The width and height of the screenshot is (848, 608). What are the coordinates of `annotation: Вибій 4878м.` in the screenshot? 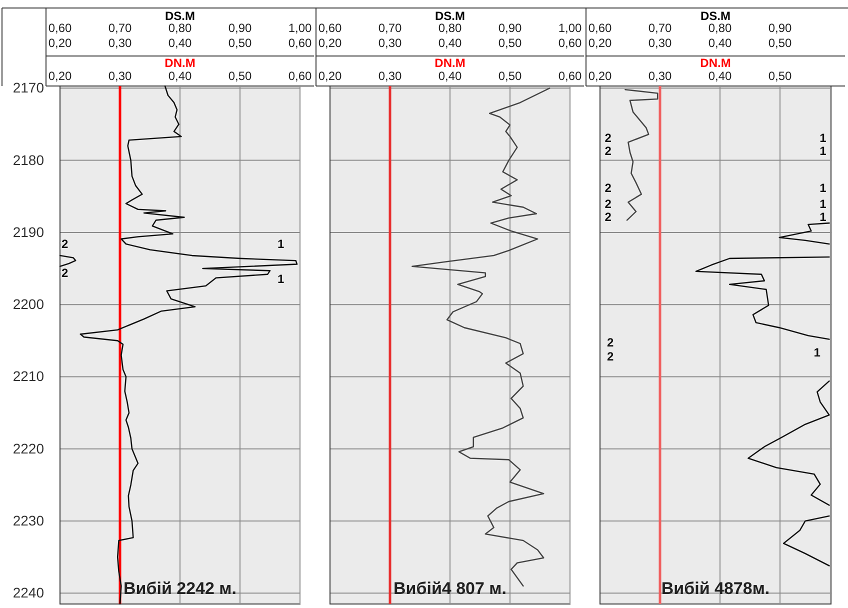 It's located at (715, 588).